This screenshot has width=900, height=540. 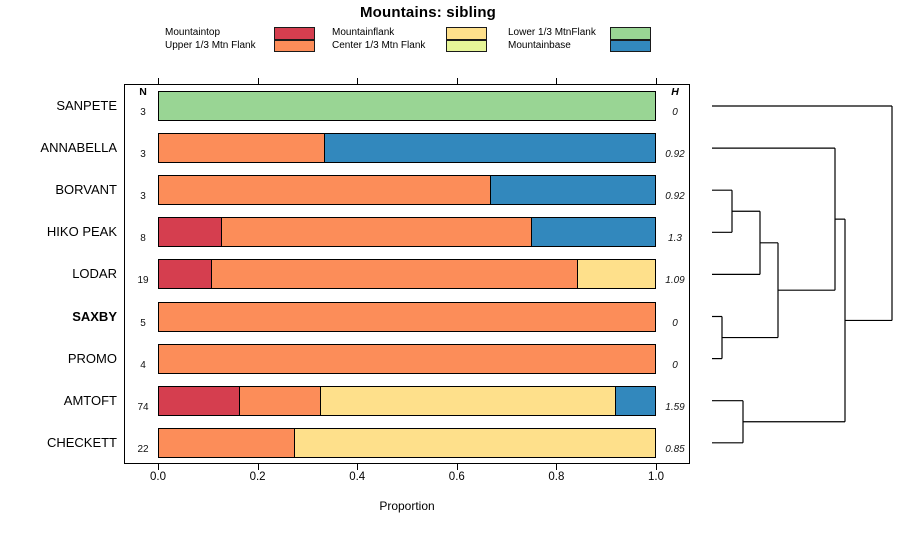 I want to click on h-column-header: H, so click(x=675, y=92).